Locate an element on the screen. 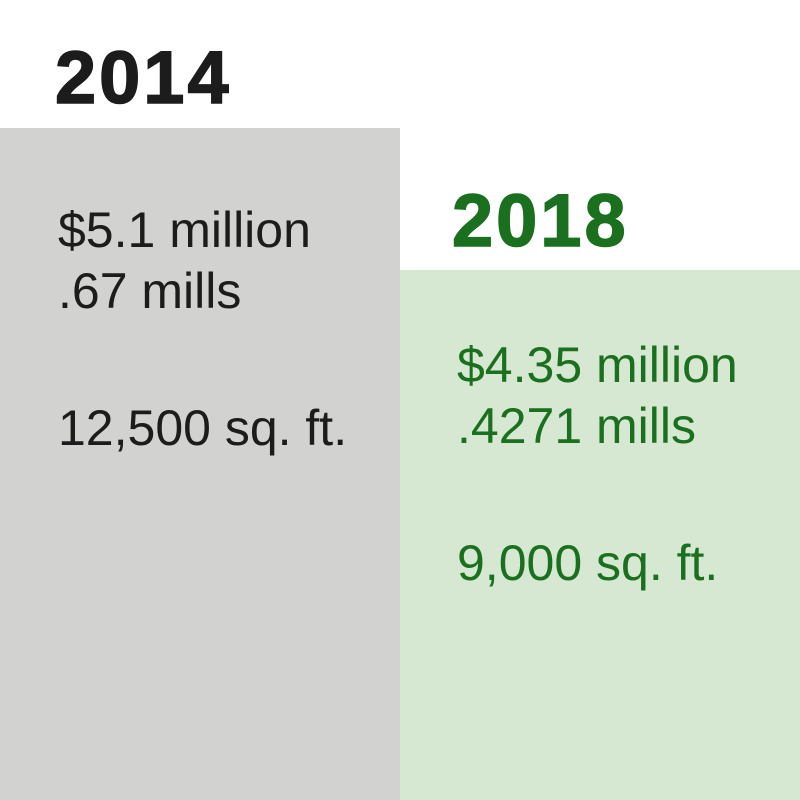 The height and width of the screenshot is (800, 800). mills-value-2018: .4271 mills is located at coordinates (576, 426).